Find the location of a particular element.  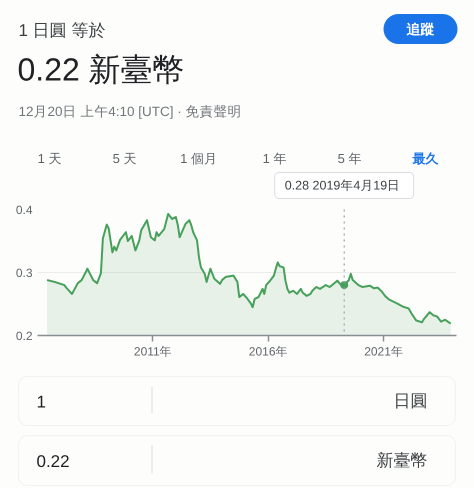

text: 5 天 is located at coordinates (124, 158).